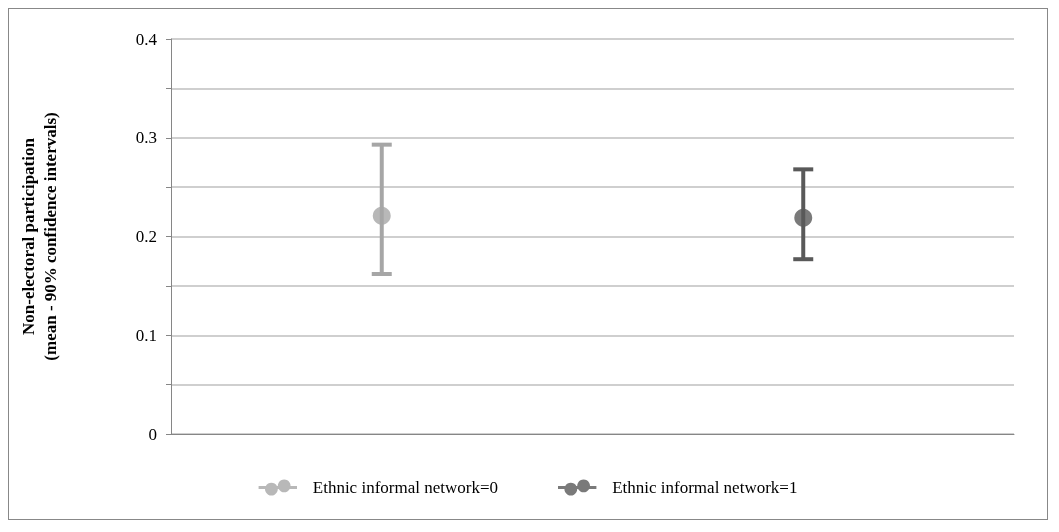  What do you see at coordinates (146, 335) in the screenshot?
I see `y-tick-label: 0.1` at bounding box center [146, 335].